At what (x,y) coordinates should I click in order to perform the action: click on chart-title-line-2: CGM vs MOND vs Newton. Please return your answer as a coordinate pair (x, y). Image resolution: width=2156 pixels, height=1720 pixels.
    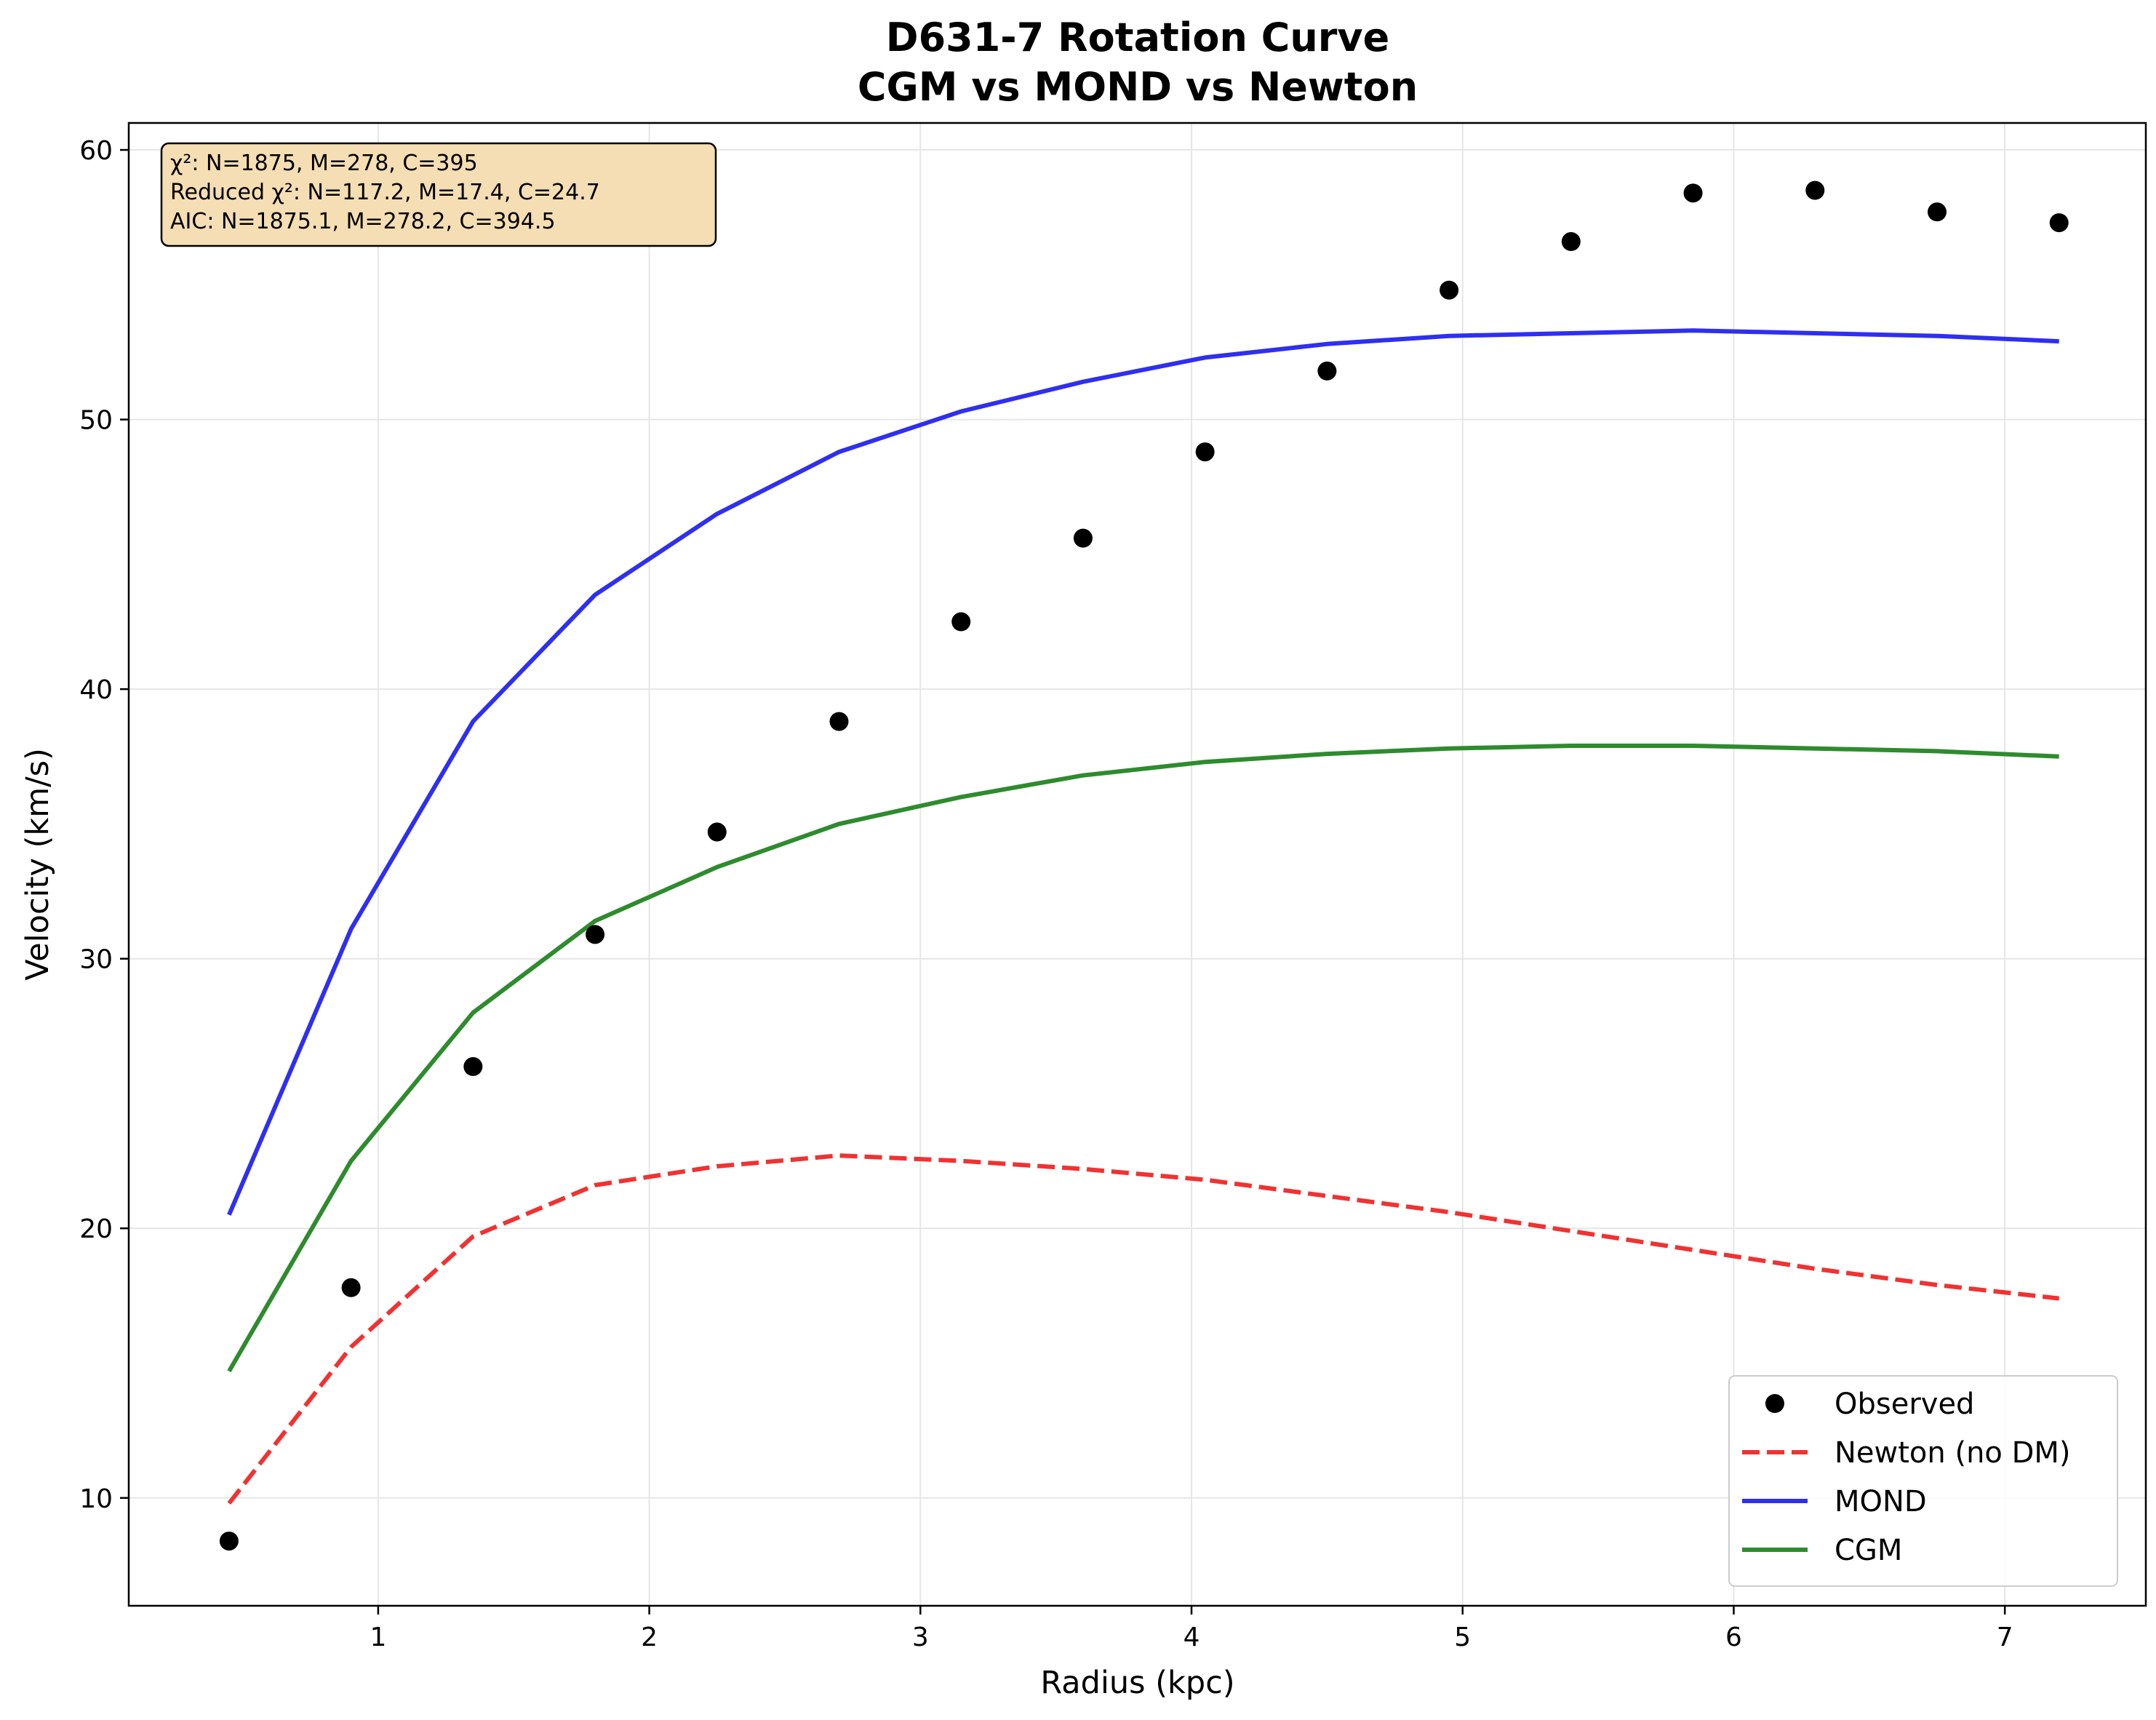
    Looking at the image, I should click on (1138, 87).